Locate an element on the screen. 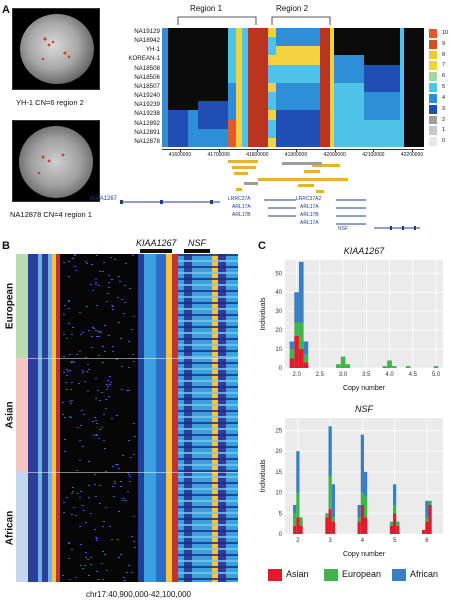 The width and height of the screenshot is (451, 606). x-axis-label: Copy number is located at coordinates (364, 388).